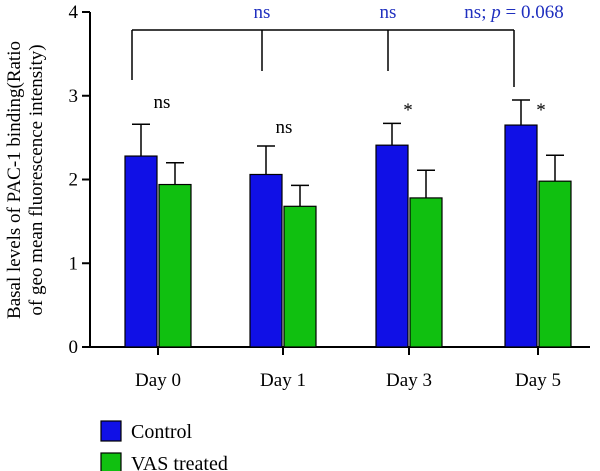 The height and width of the screenshot is (471, 600). Describe the element at coordinates (158, 380) in the screenshot. I see `x-tick-label: Day 0` at that location.